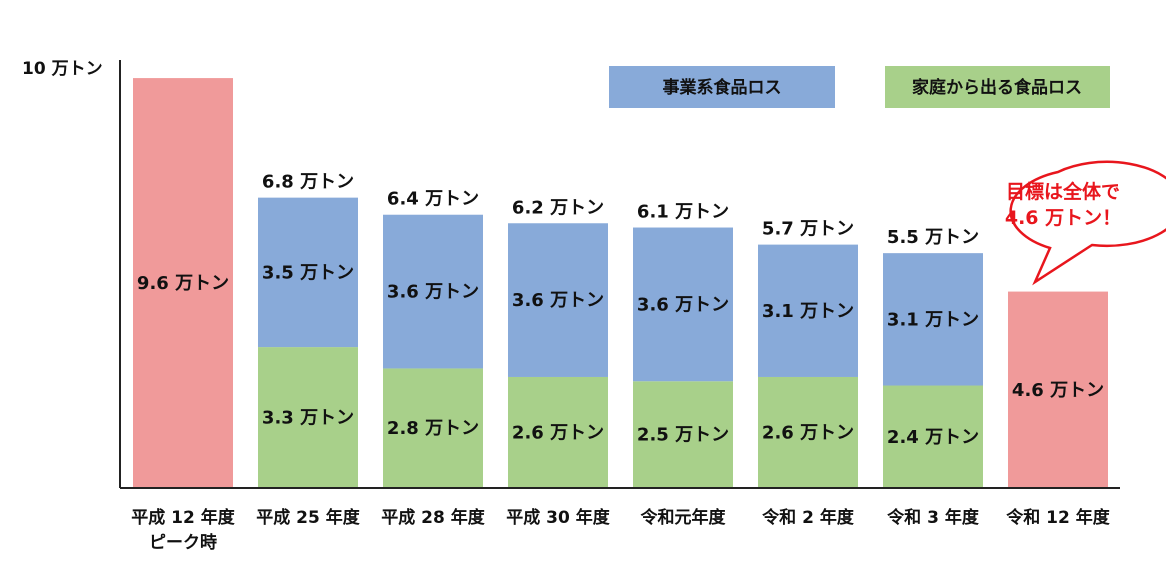 Image resolution: width=1166 pixels, height=577 pixels. What do you see at coordinates (933, 517) in the screenshot?
I see `category-label-6-0: 令和 3 年度` at bounding box center [933, 517].